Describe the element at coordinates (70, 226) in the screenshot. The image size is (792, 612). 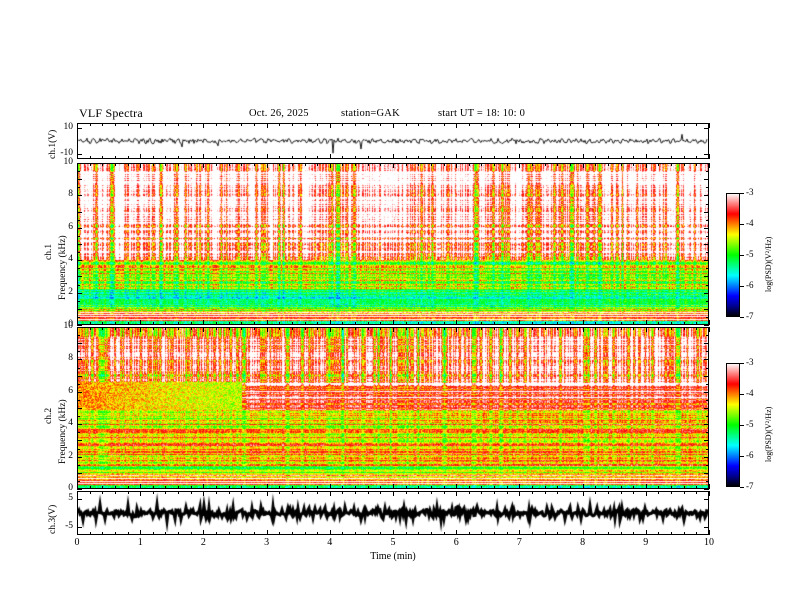
I see `freq-tick-label-6: 6` at that location.